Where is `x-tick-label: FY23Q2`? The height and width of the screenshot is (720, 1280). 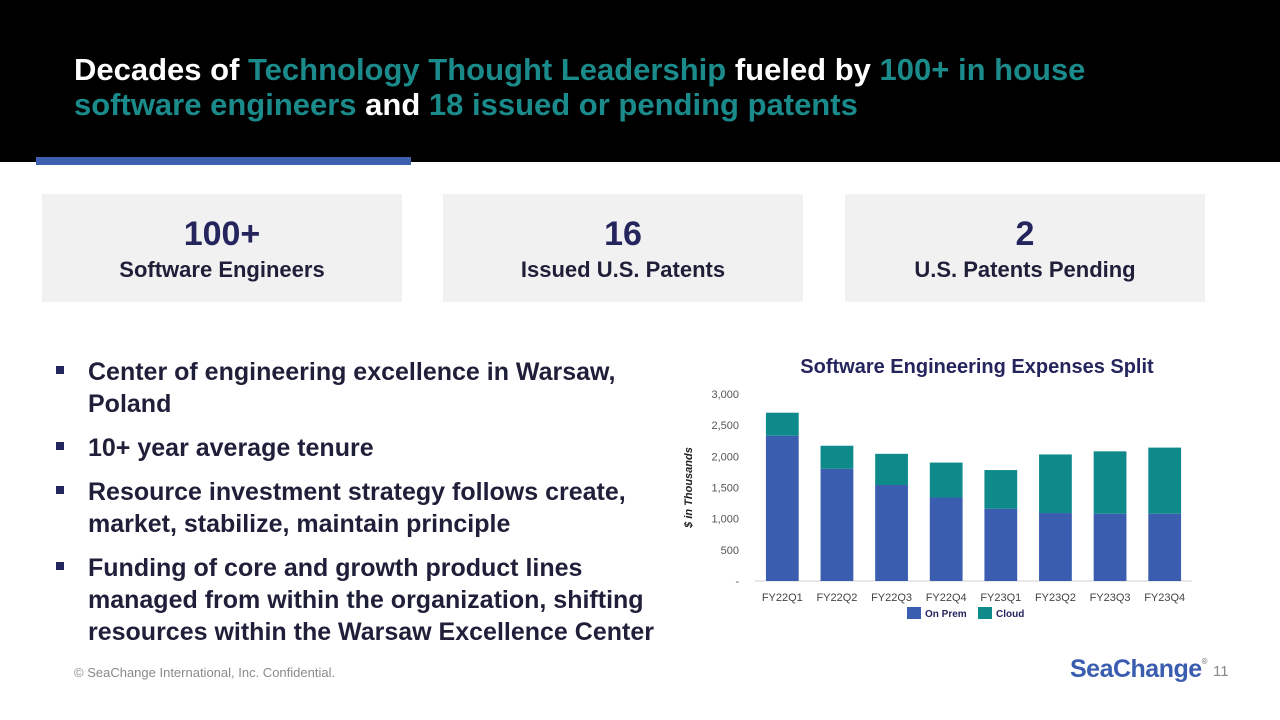 x-tick-label: FY23Q2 is located at coordinates (1055, 598).